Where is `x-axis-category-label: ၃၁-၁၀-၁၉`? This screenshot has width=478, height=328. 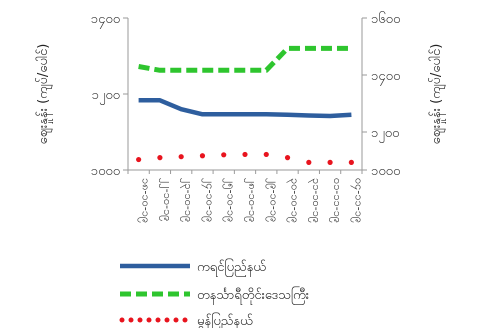 x-axis-category-label: ၃၁-၁၀-၁၉ is located at coordinates (315, 200).